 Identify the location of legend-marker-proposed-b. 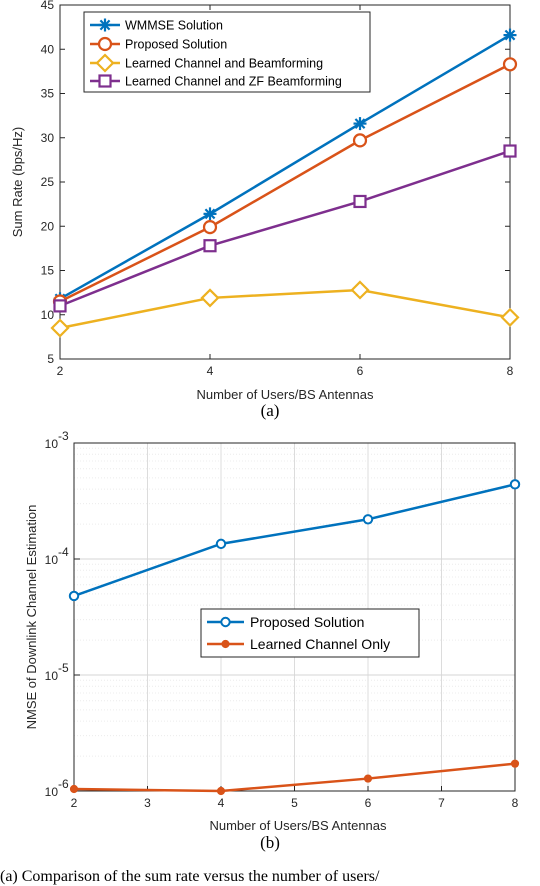
(225, 622).